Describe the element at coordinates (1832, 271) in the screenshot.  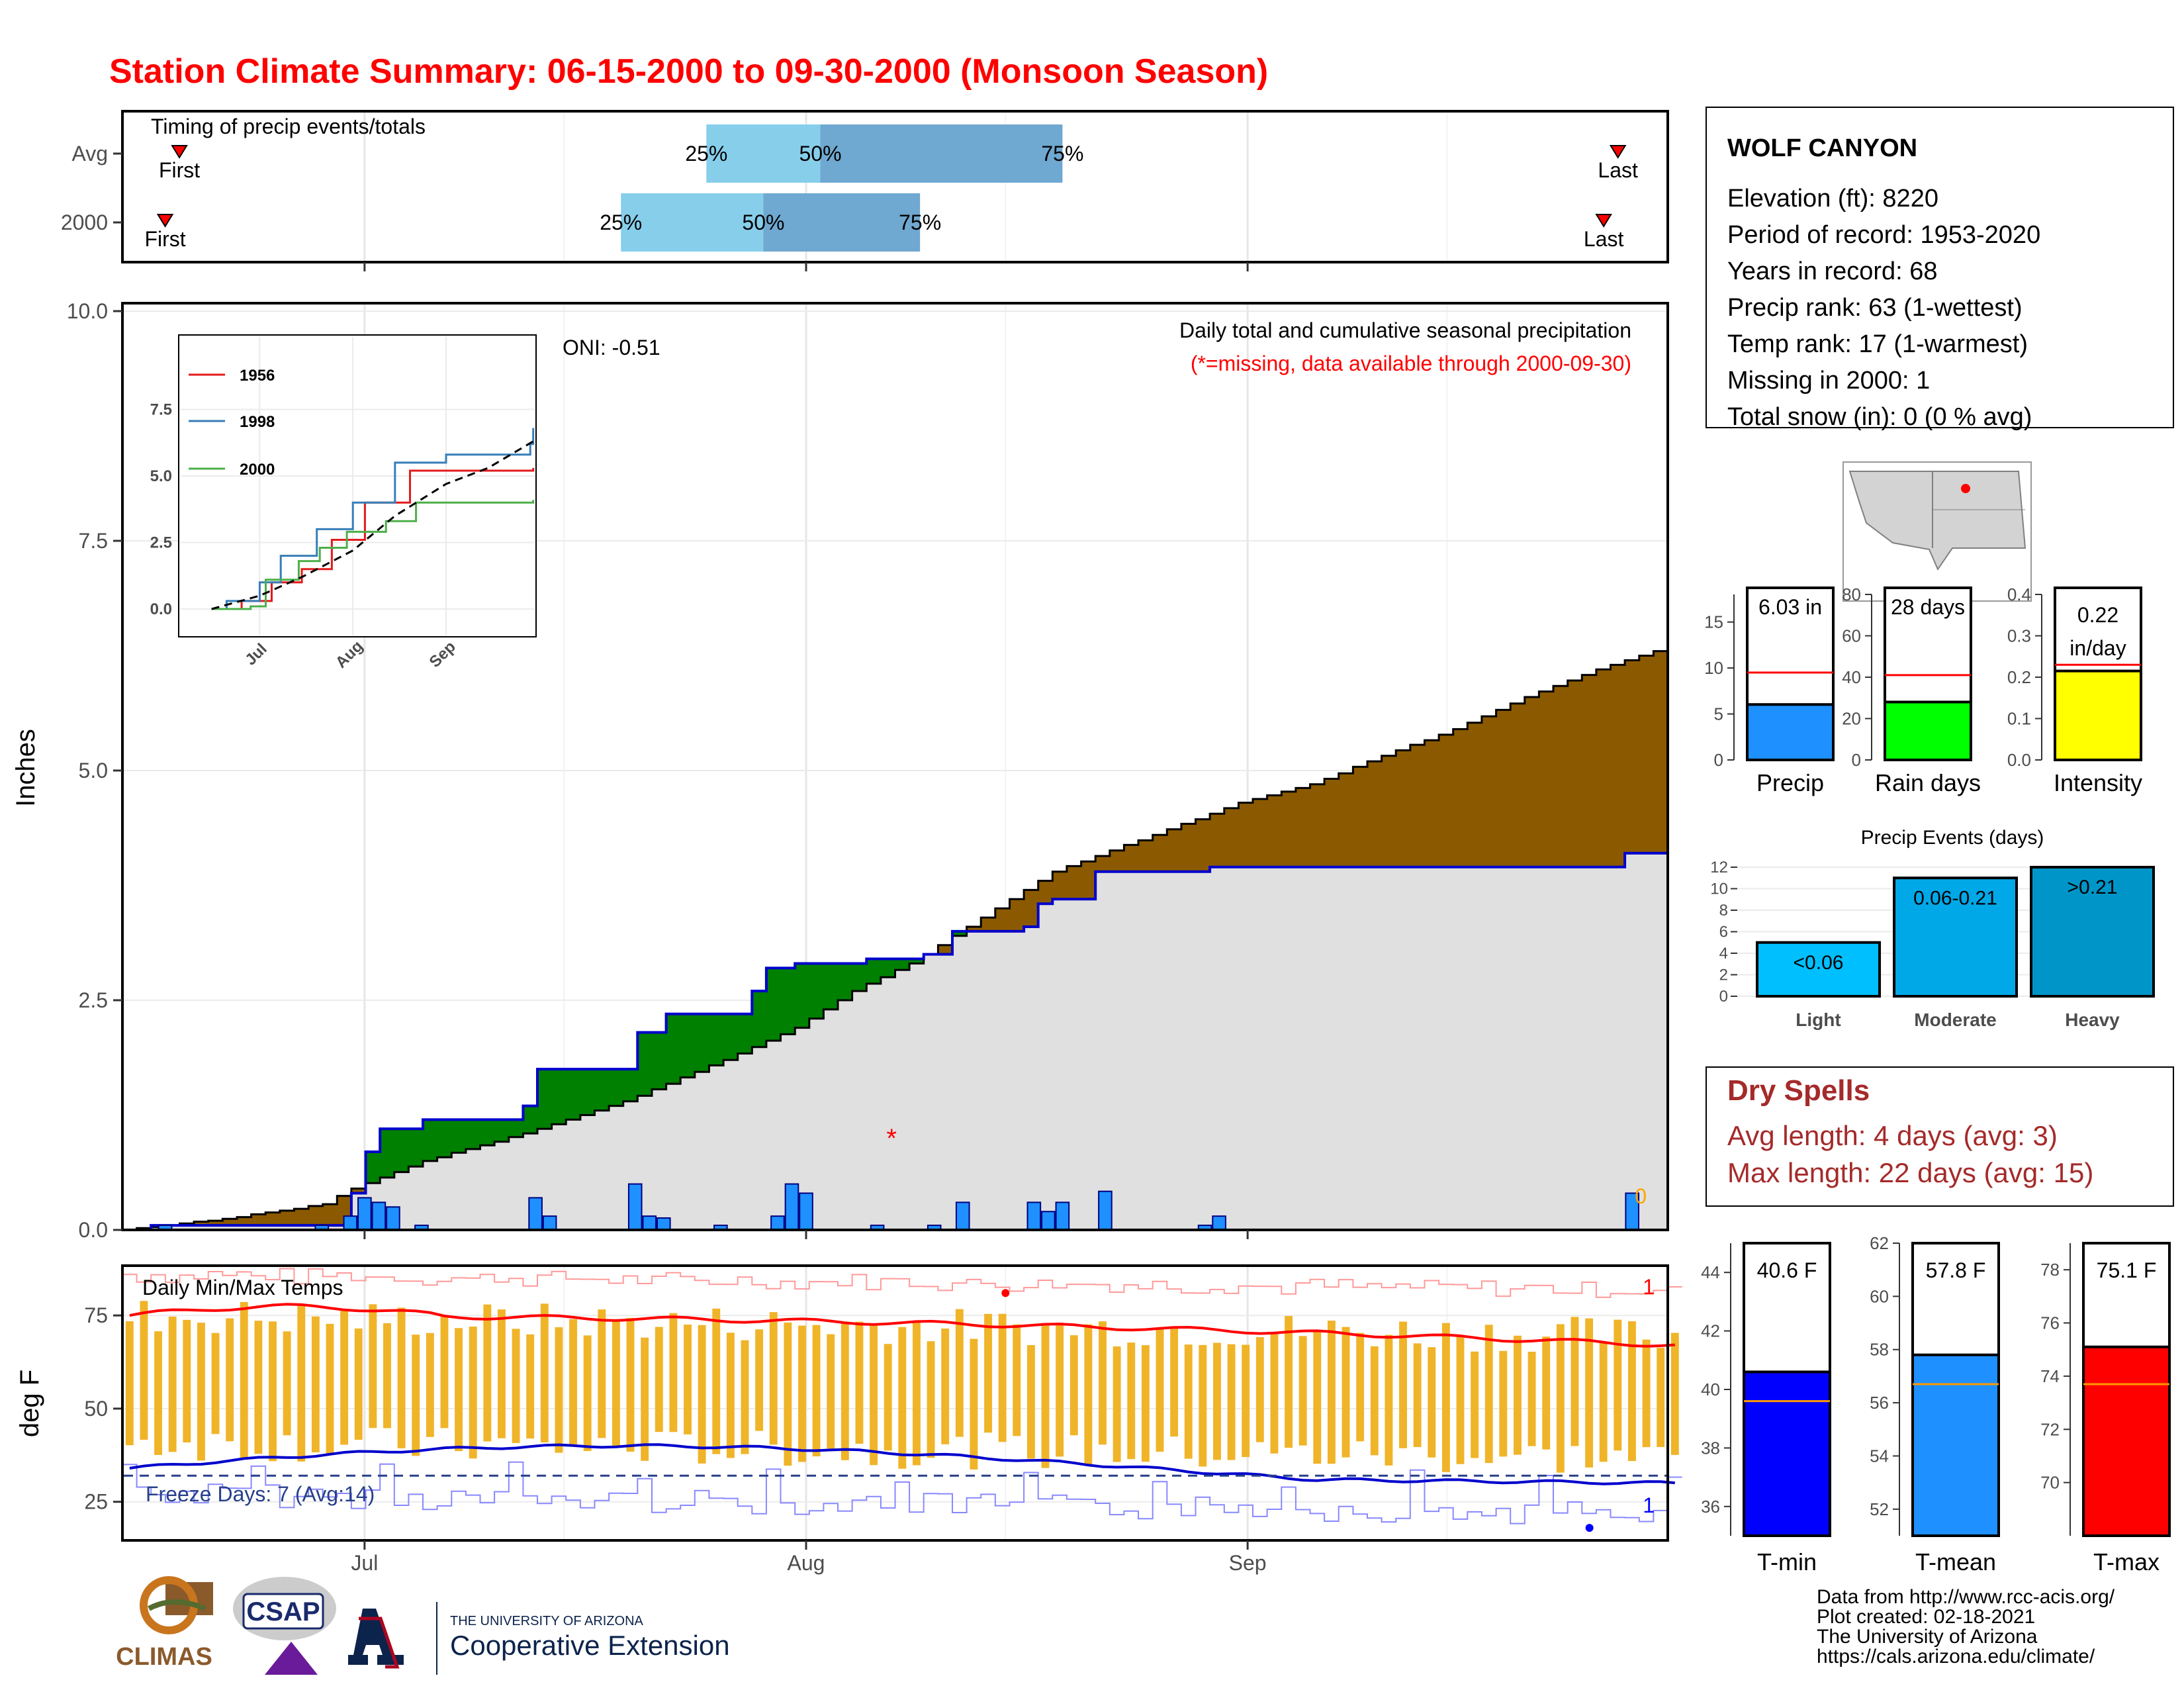
I see `station-info-line: Years in record: 68` at that location.